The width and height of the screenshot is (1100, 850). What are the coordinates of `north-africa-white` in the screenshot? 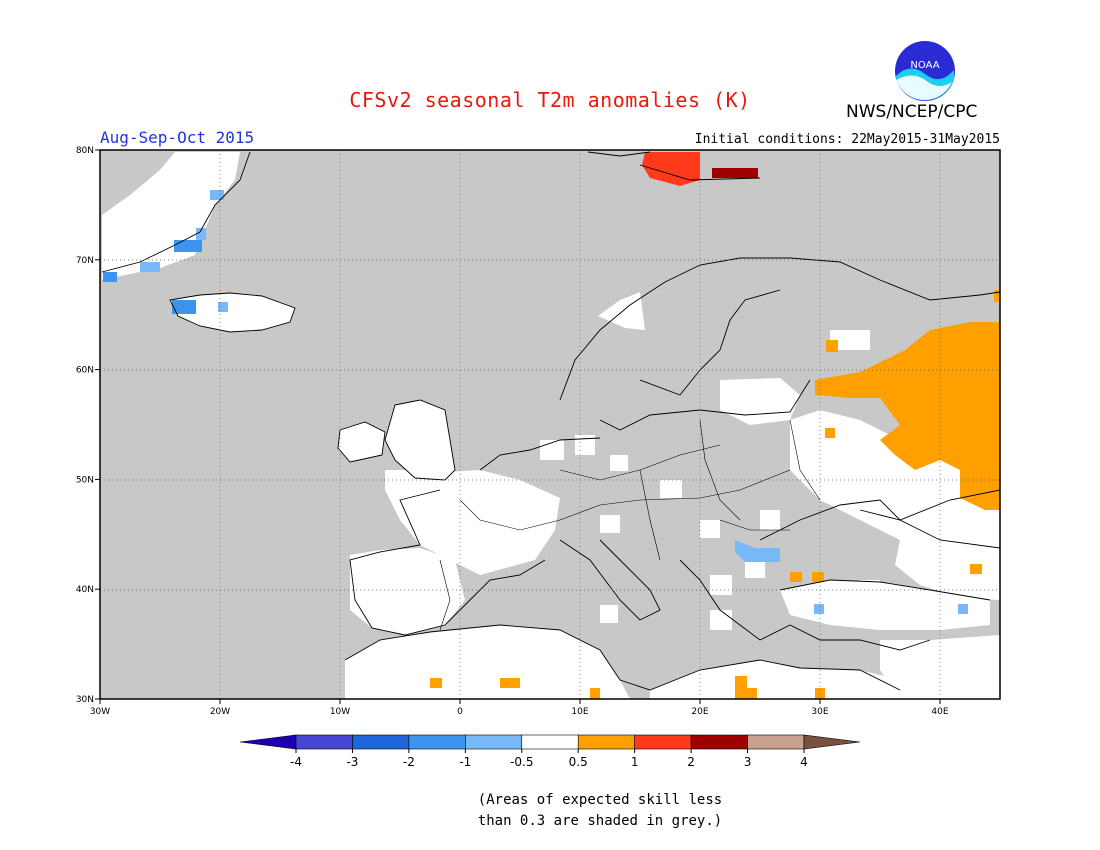 It's located at (487, 662).